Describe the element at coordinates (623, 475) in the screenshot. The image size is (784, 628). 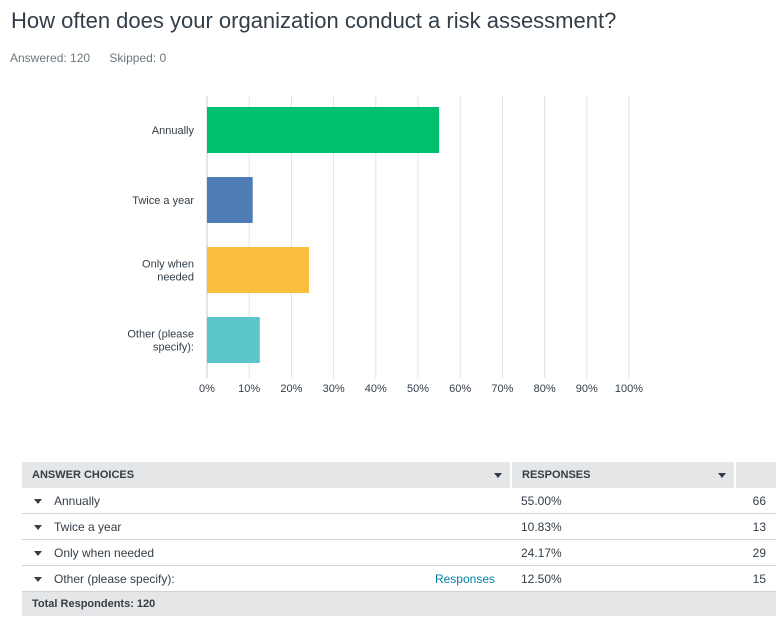
I see `responses-header: RESPONSES` at that location.